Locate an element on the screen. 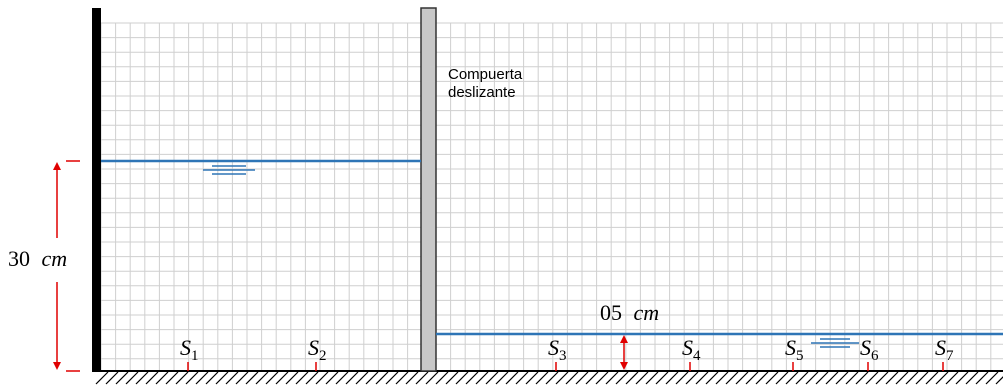 The height and width of the screenshot is (386, 1003). right-depth-dimension is located at coordinates (624, 352).